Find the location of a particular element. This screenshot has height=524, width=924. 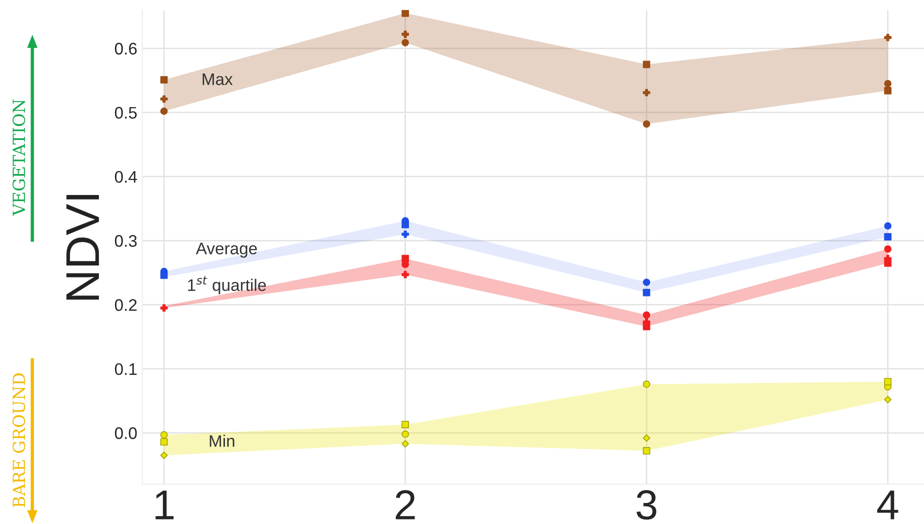

text: BARE GROUND is located at coordinates (19, 440).